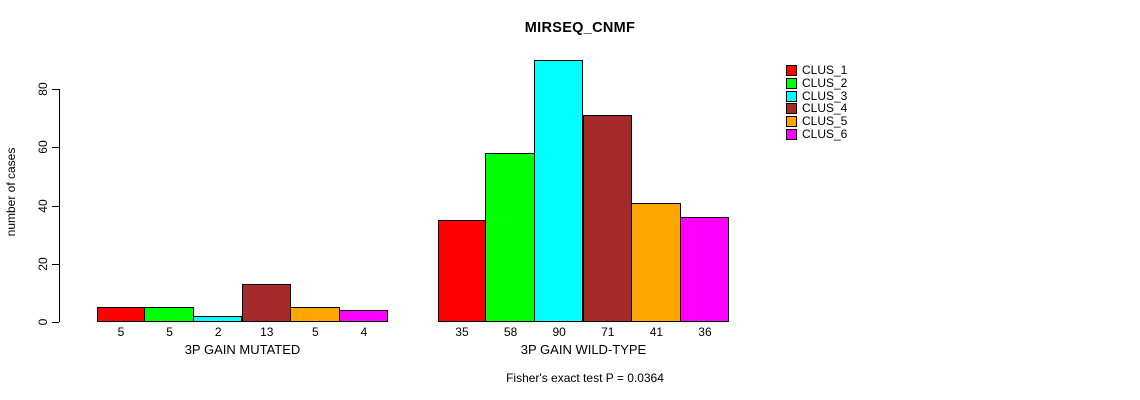 The height and width of the screenshot is (400, 1140). I want to click on y-tick-label: 60, so click(43, 147).